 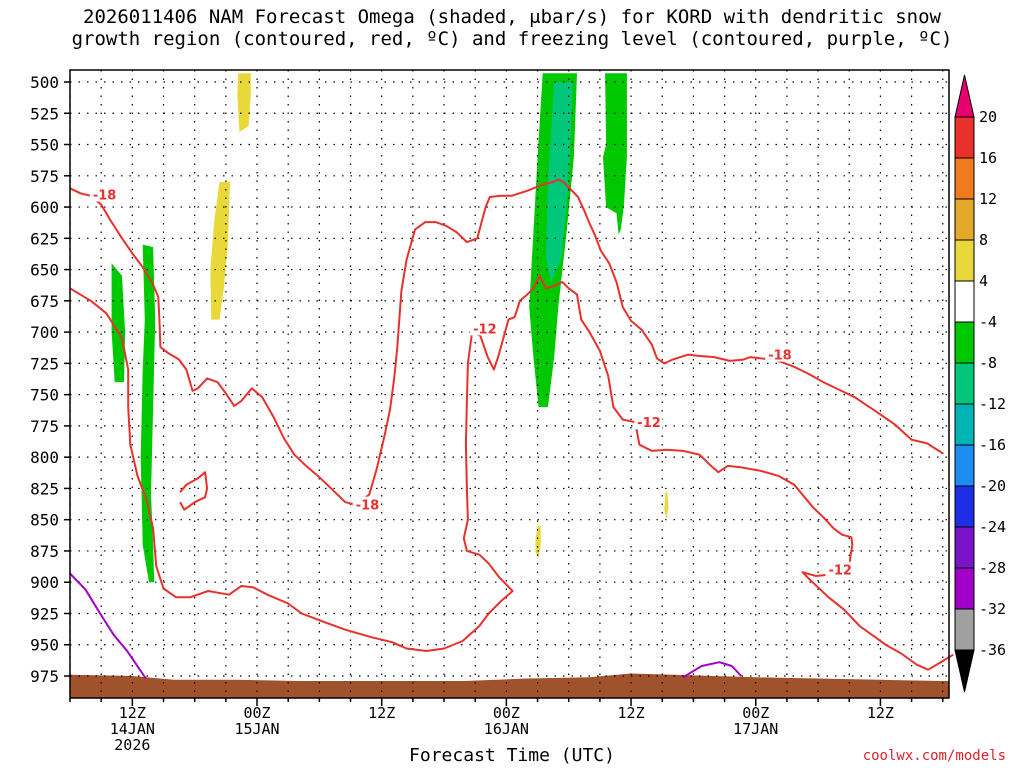 I want to click on y-tick-label: 525, so click(x=44, y=113).